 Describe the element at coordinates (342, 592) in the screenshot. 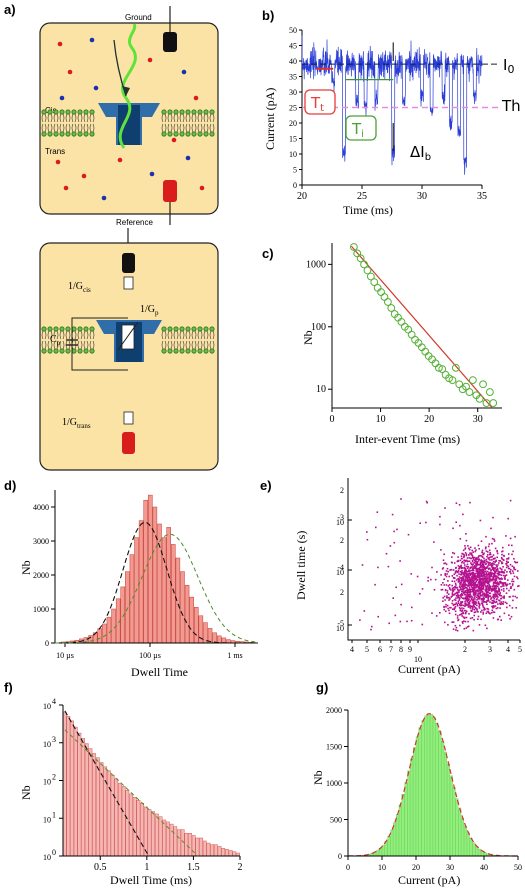

I see `e-ytick-label: 2` at that location.